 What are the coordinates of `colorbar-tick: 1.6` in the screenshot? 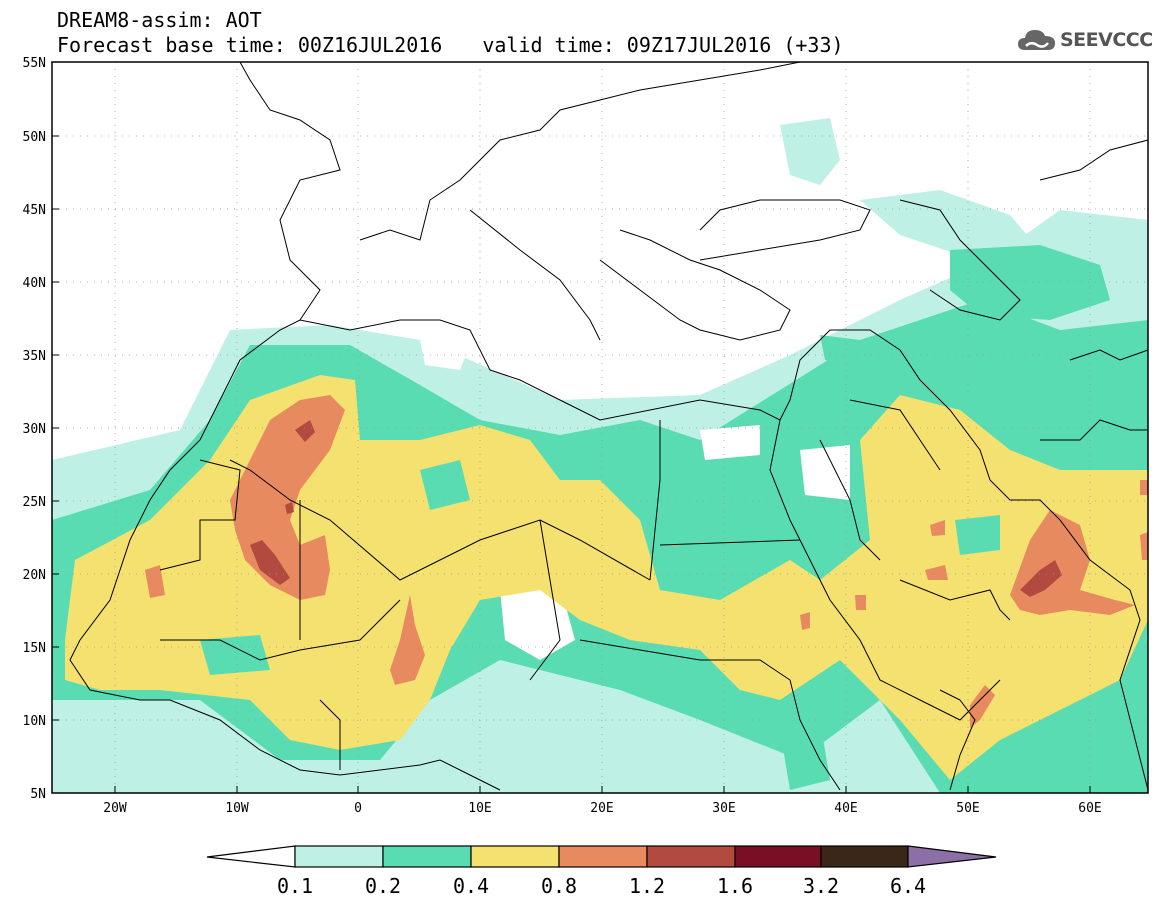 It's located at (735, 886).